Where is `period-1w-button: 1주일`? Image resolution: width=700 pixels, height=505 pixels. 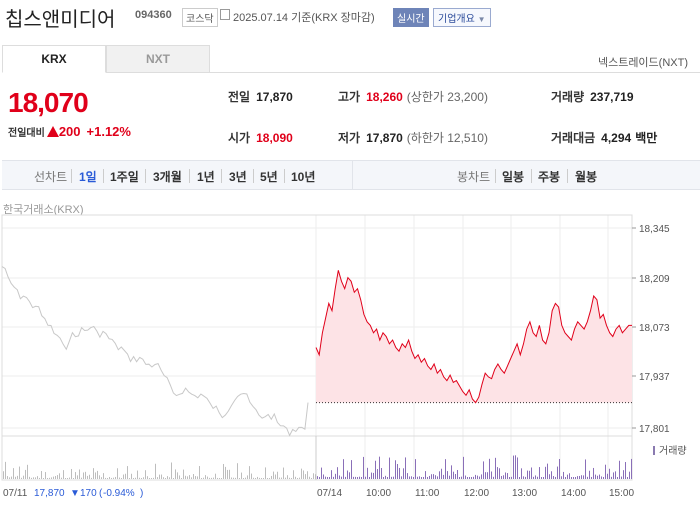
period-1w-button: 1주일 is located at coordinates (124, 177).